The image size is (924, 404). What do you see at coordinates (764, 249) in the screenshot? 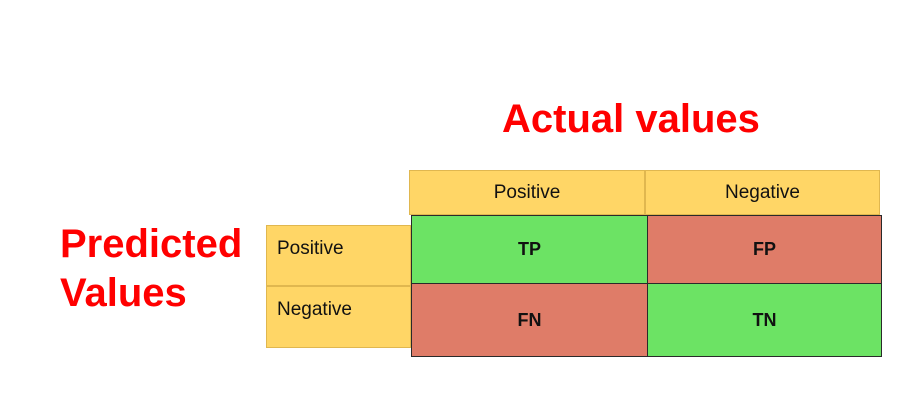
I see `false-positive-cell: FP` at bounding box center [764, 249].